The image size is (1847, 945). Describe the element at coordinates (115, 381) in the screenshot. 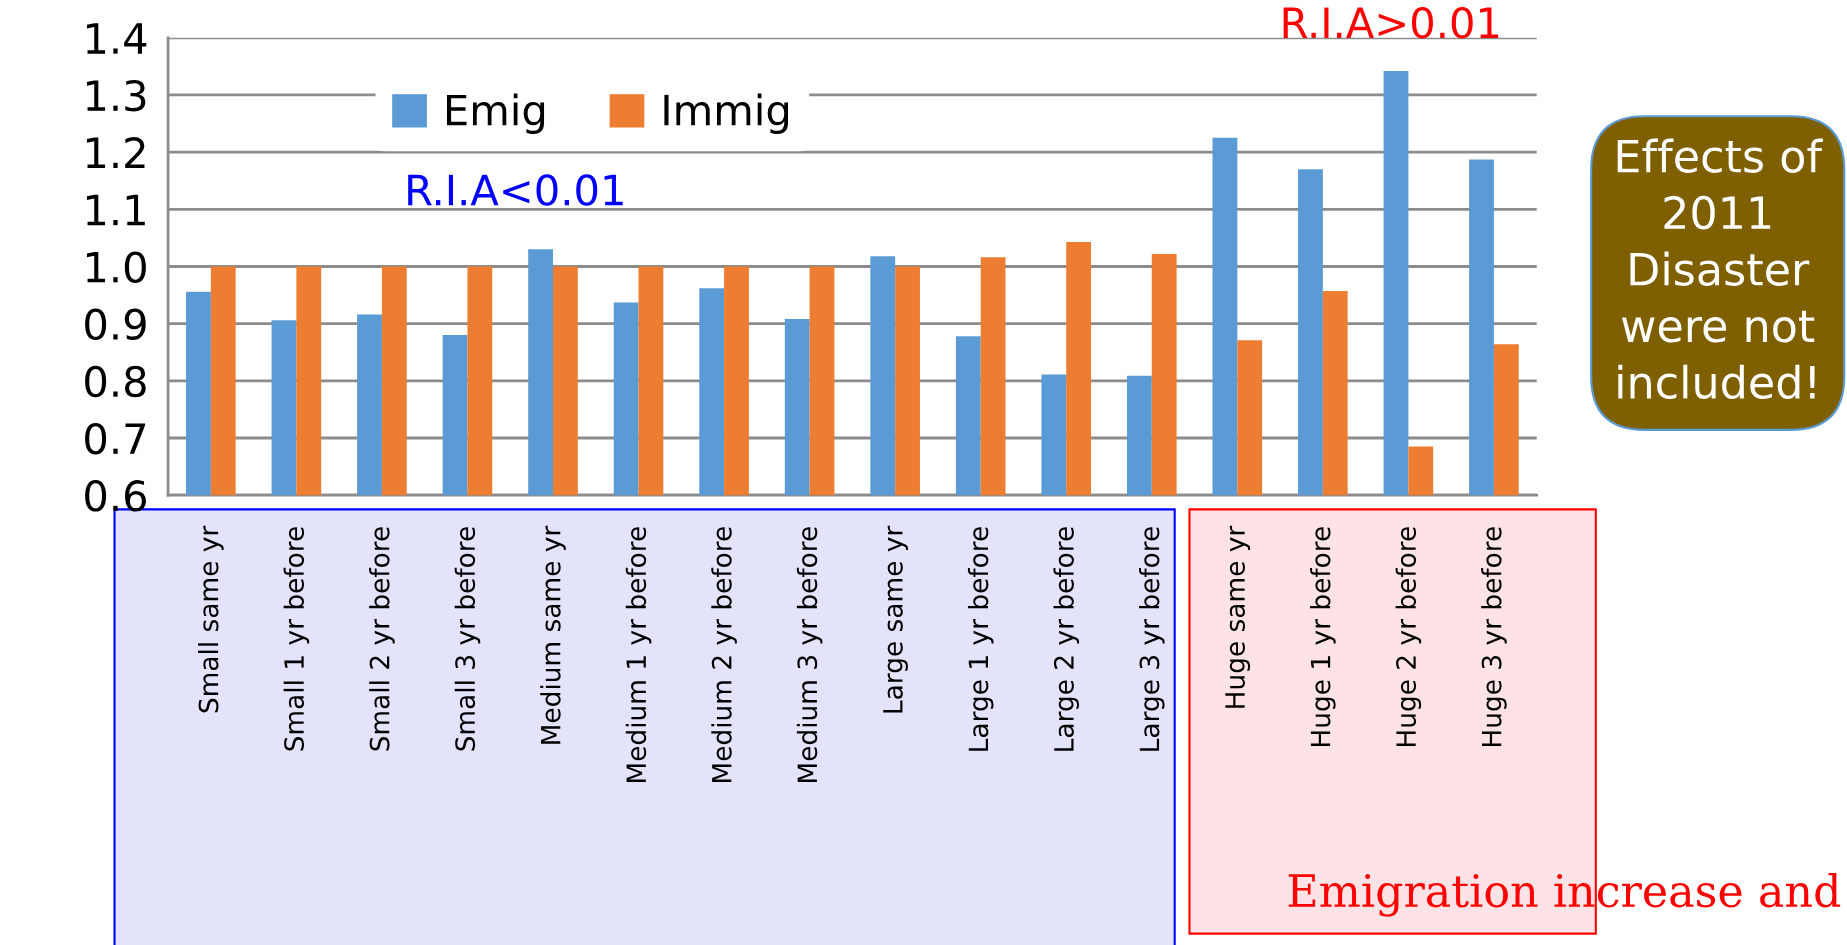

I see `y-tick-label: 0.8` at that location.